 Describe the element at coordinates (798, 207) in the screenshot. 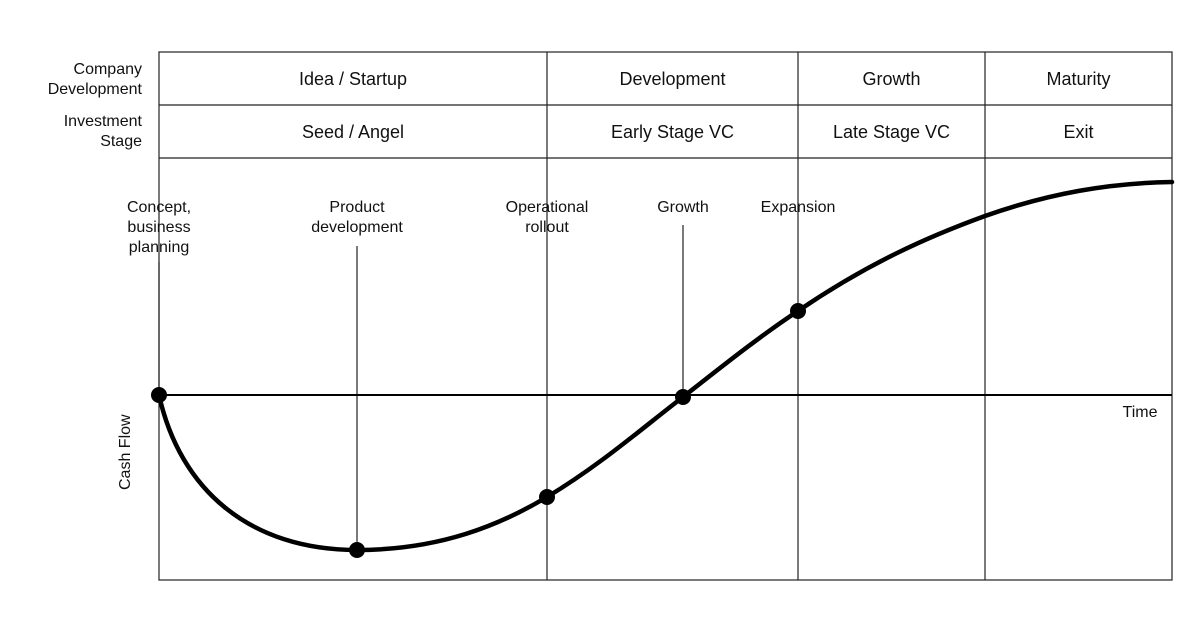

I see `milestone-label-expansion: Expansion` at that location.